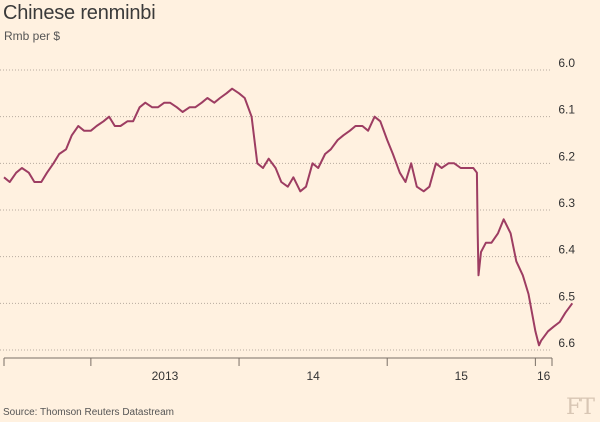 The width and height of the screenshot is (600, 422). What do you see at coordinates (566, 250) in the screenshot?
I see `y-tick-label-4: 6.4` at bounding box center [566, 250].